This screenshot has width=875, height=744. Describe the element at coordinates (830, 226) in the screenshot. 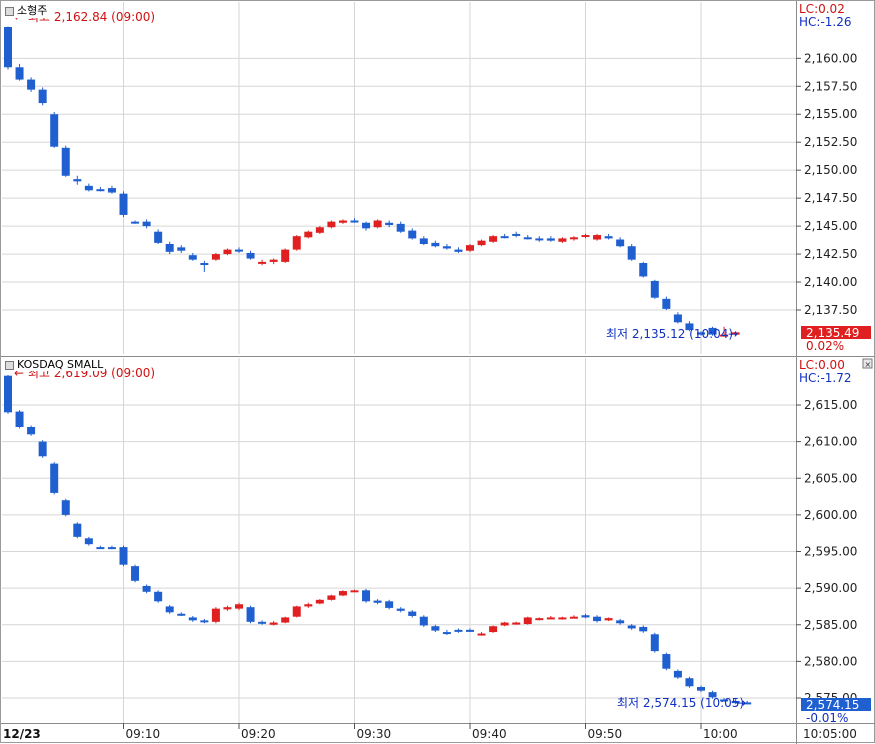

I see `y-tick-label: 2,145.00` at that location.